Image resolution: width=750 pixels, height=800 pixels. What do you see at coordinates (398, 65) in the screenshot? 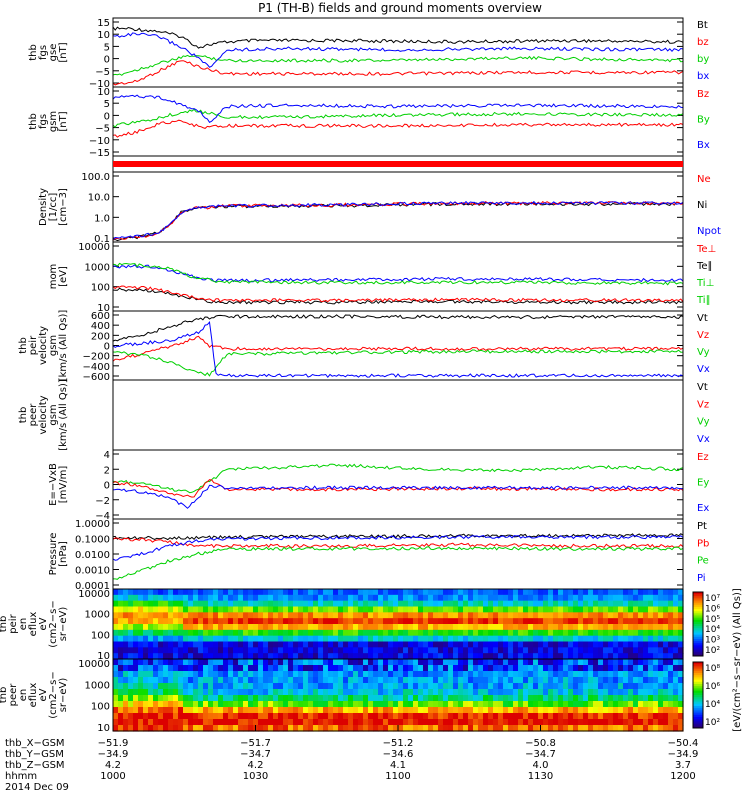
I see `series-line-green` at bounding box center [398, 65].